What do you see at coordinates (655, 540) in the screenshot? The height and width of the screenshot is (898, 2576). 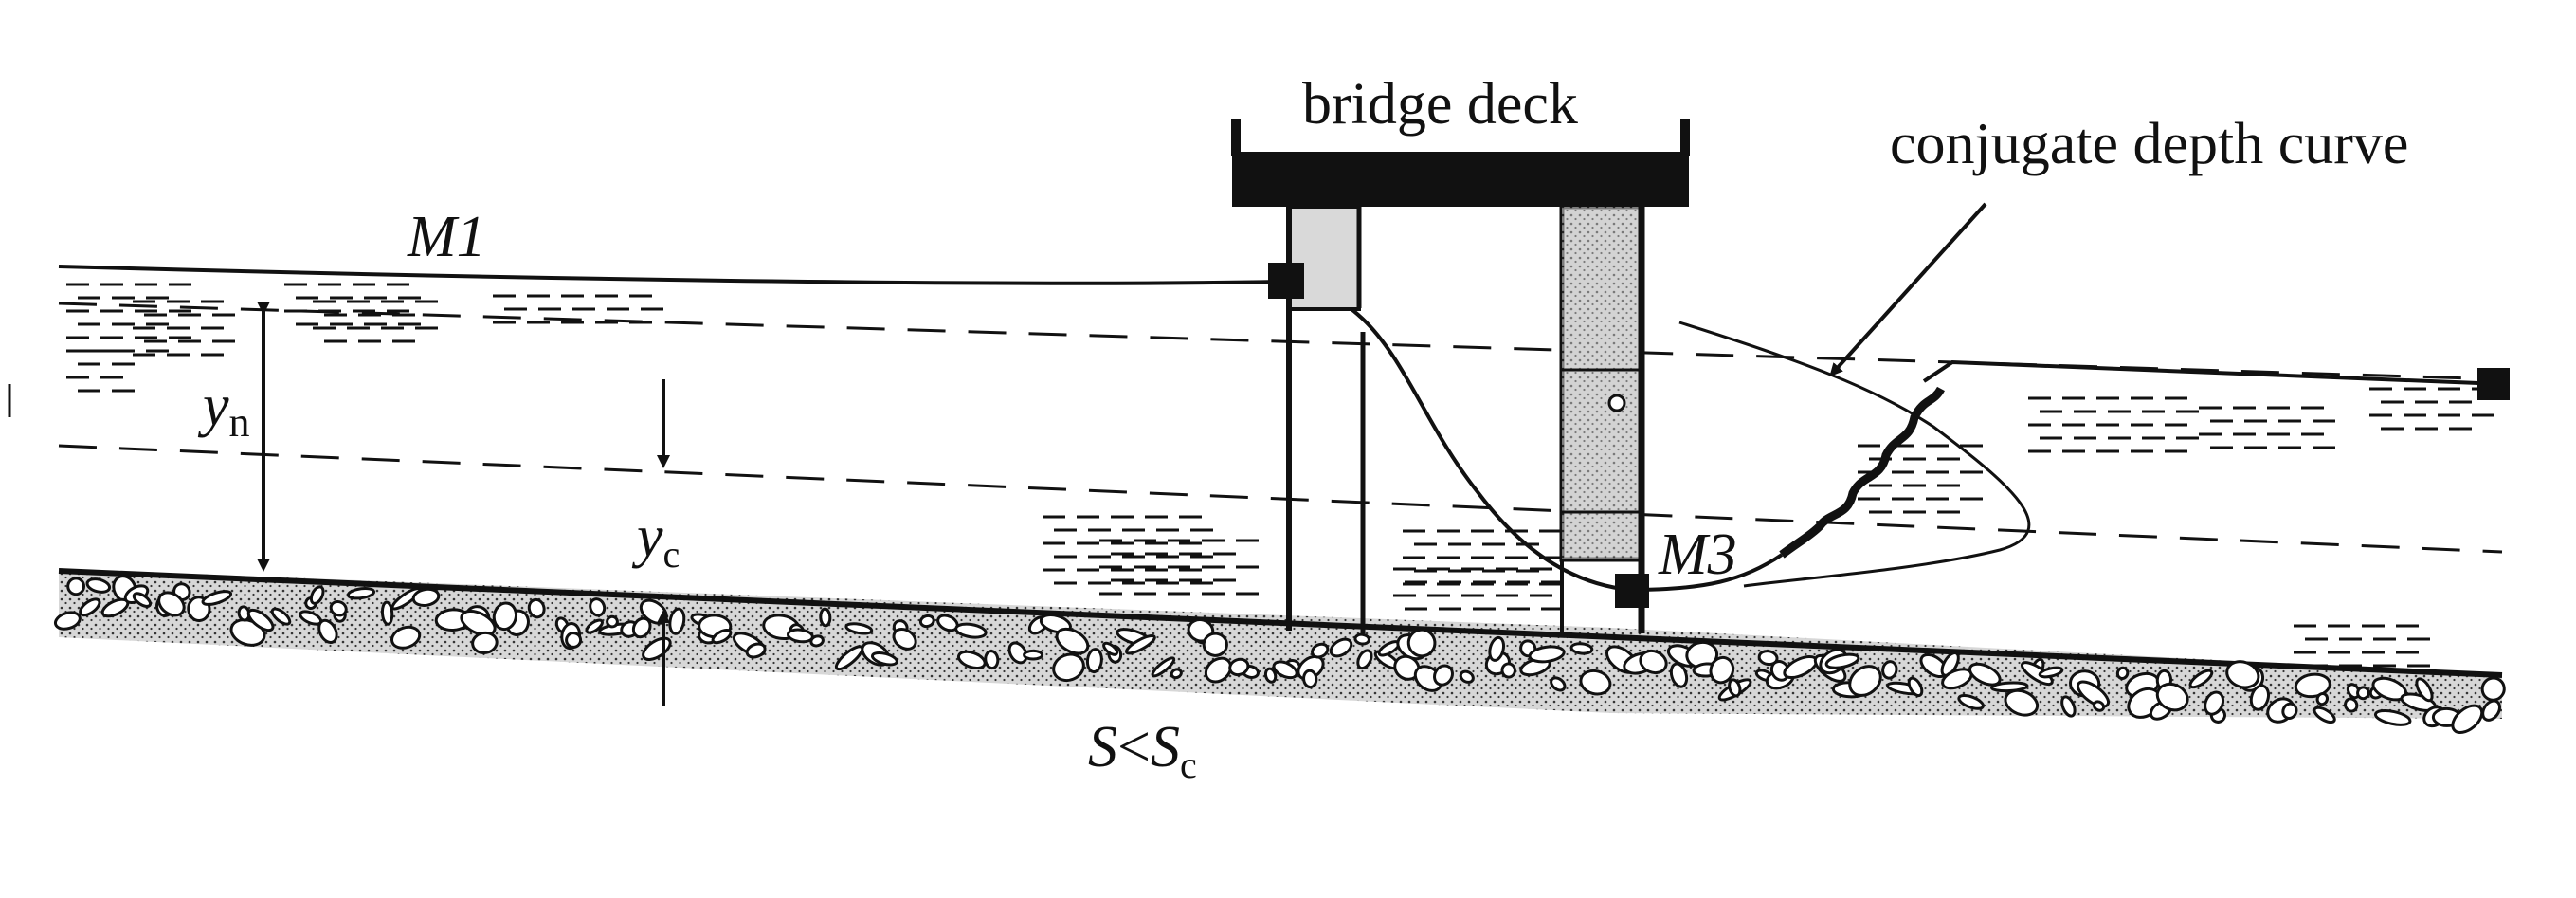 I see `yc-label: yc` at bounding box center [655, 540].